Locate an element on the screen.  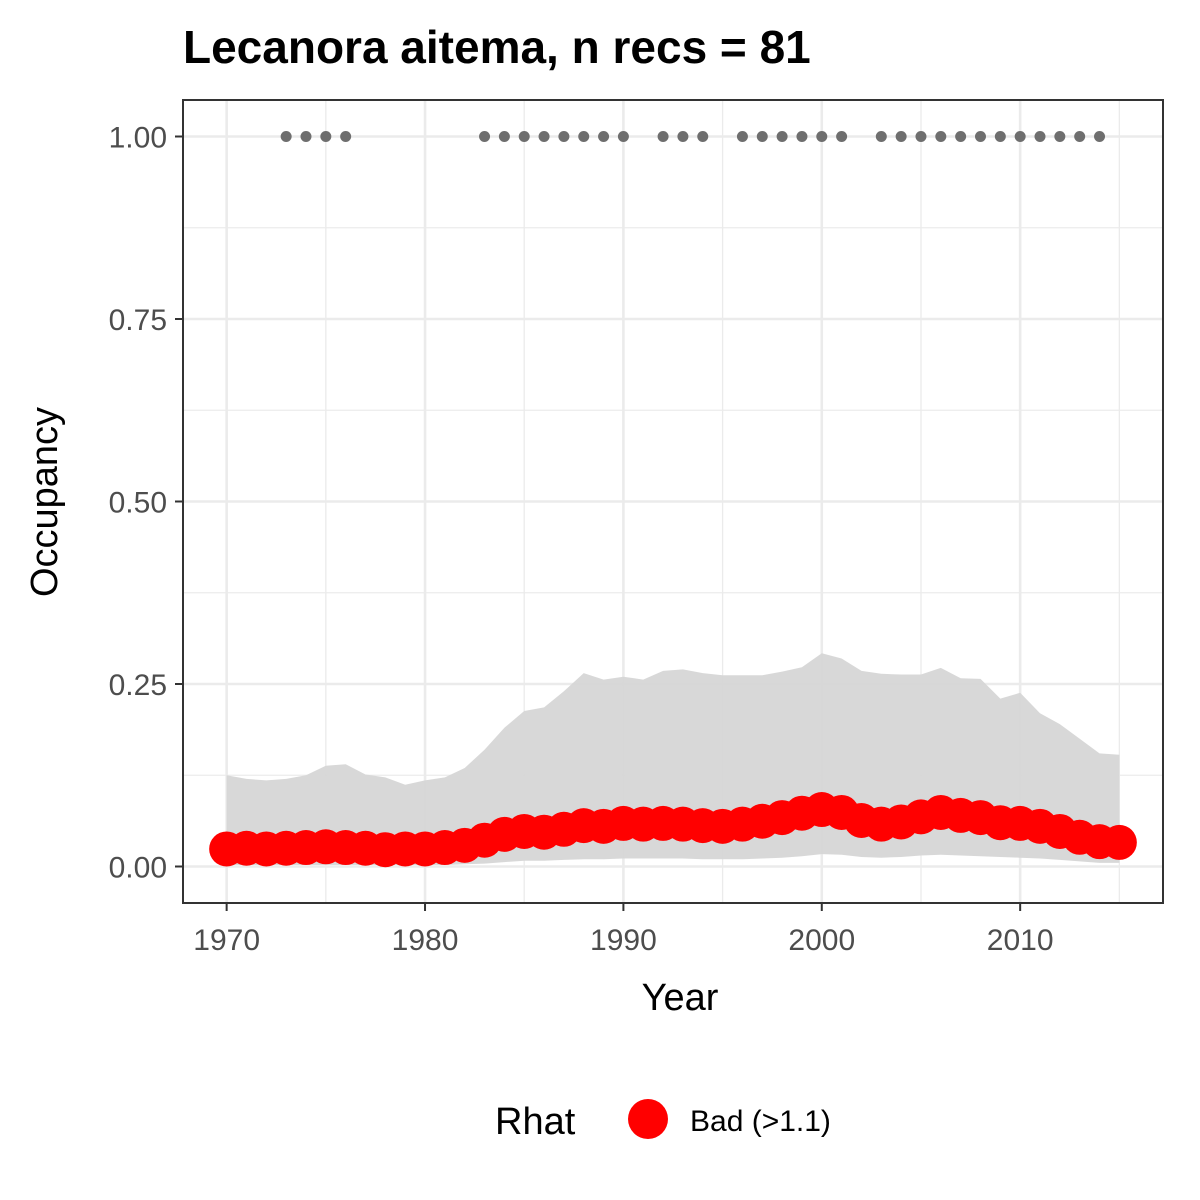
x-tick-label: 1980 is located at coordinates (425, 940).